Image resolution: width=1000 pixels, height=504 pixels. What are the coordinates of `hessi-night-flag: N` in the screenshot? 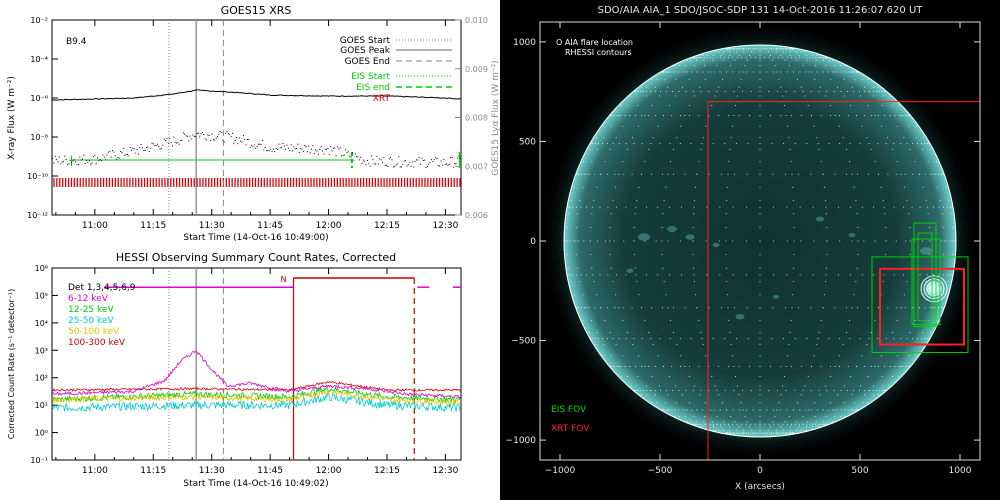 It's located at (284, 279).